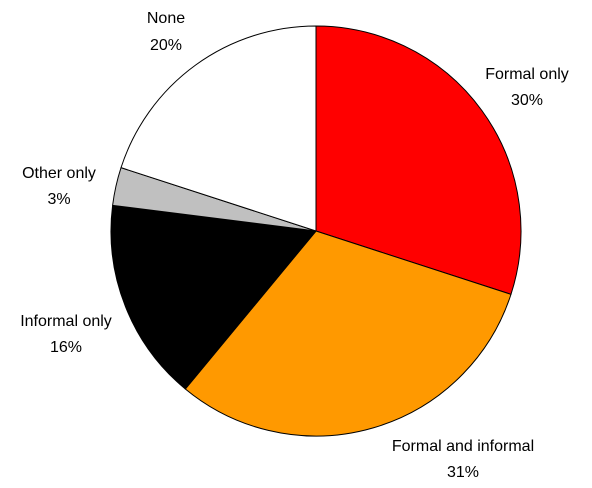 This screenshot has width=592, height=488. Describe the element at coordinates (463, 446) in the screenshot. I see `slice-label-formal-and-informal: Formal and informal` at that location.